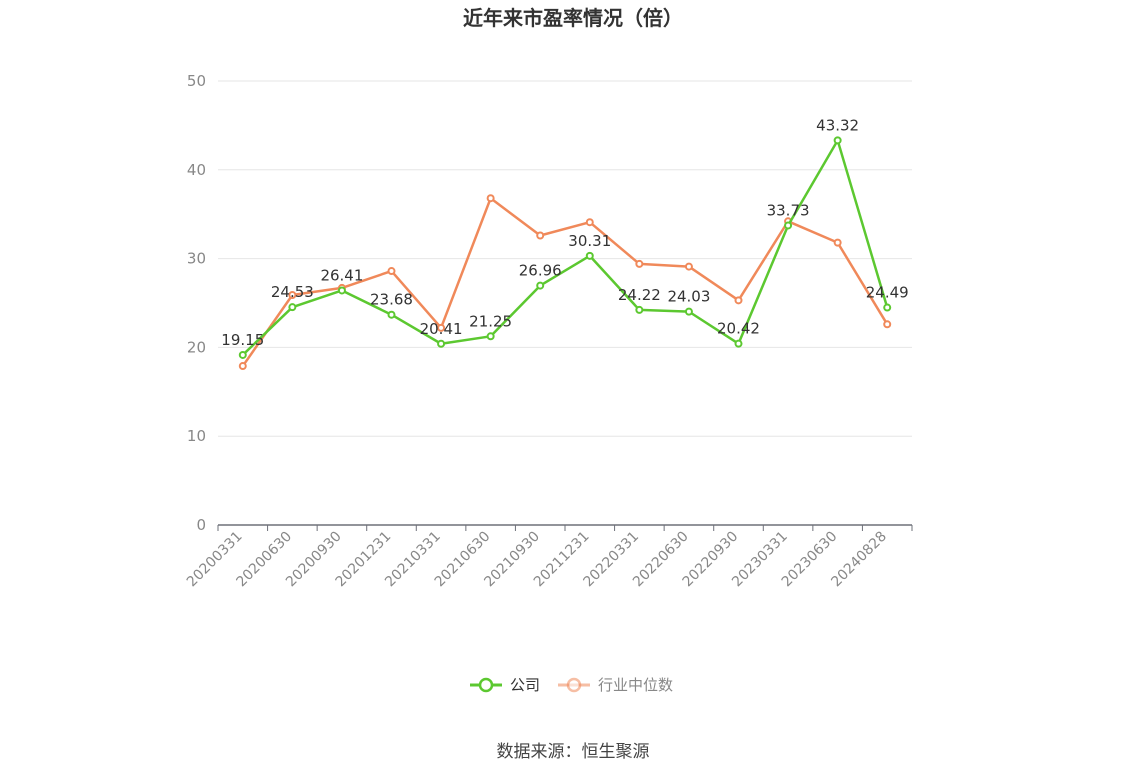 This screenshot has height=776, width=1147. Describe the element at coordinates (490, 321) in the screenshot. I see `data-label: 21.25` at that location.